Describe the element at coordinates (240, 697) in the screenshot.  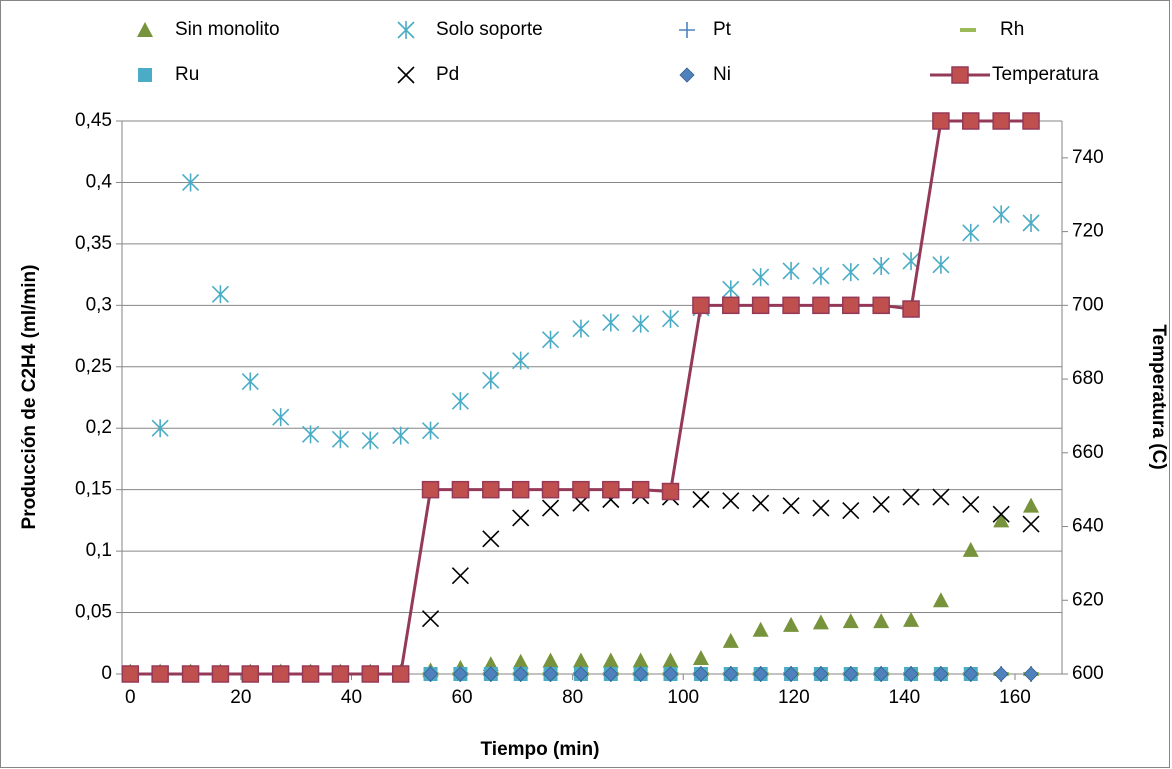
I see `x-tick-label: 20` at that location.